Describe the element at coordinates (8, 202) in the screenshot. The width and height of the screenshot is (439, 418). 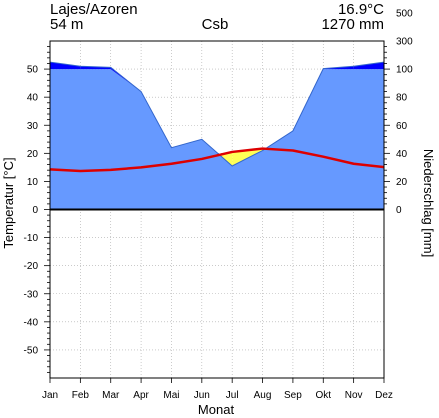
I see `y-axis-label-left: Temperatur [°C]` at that location.